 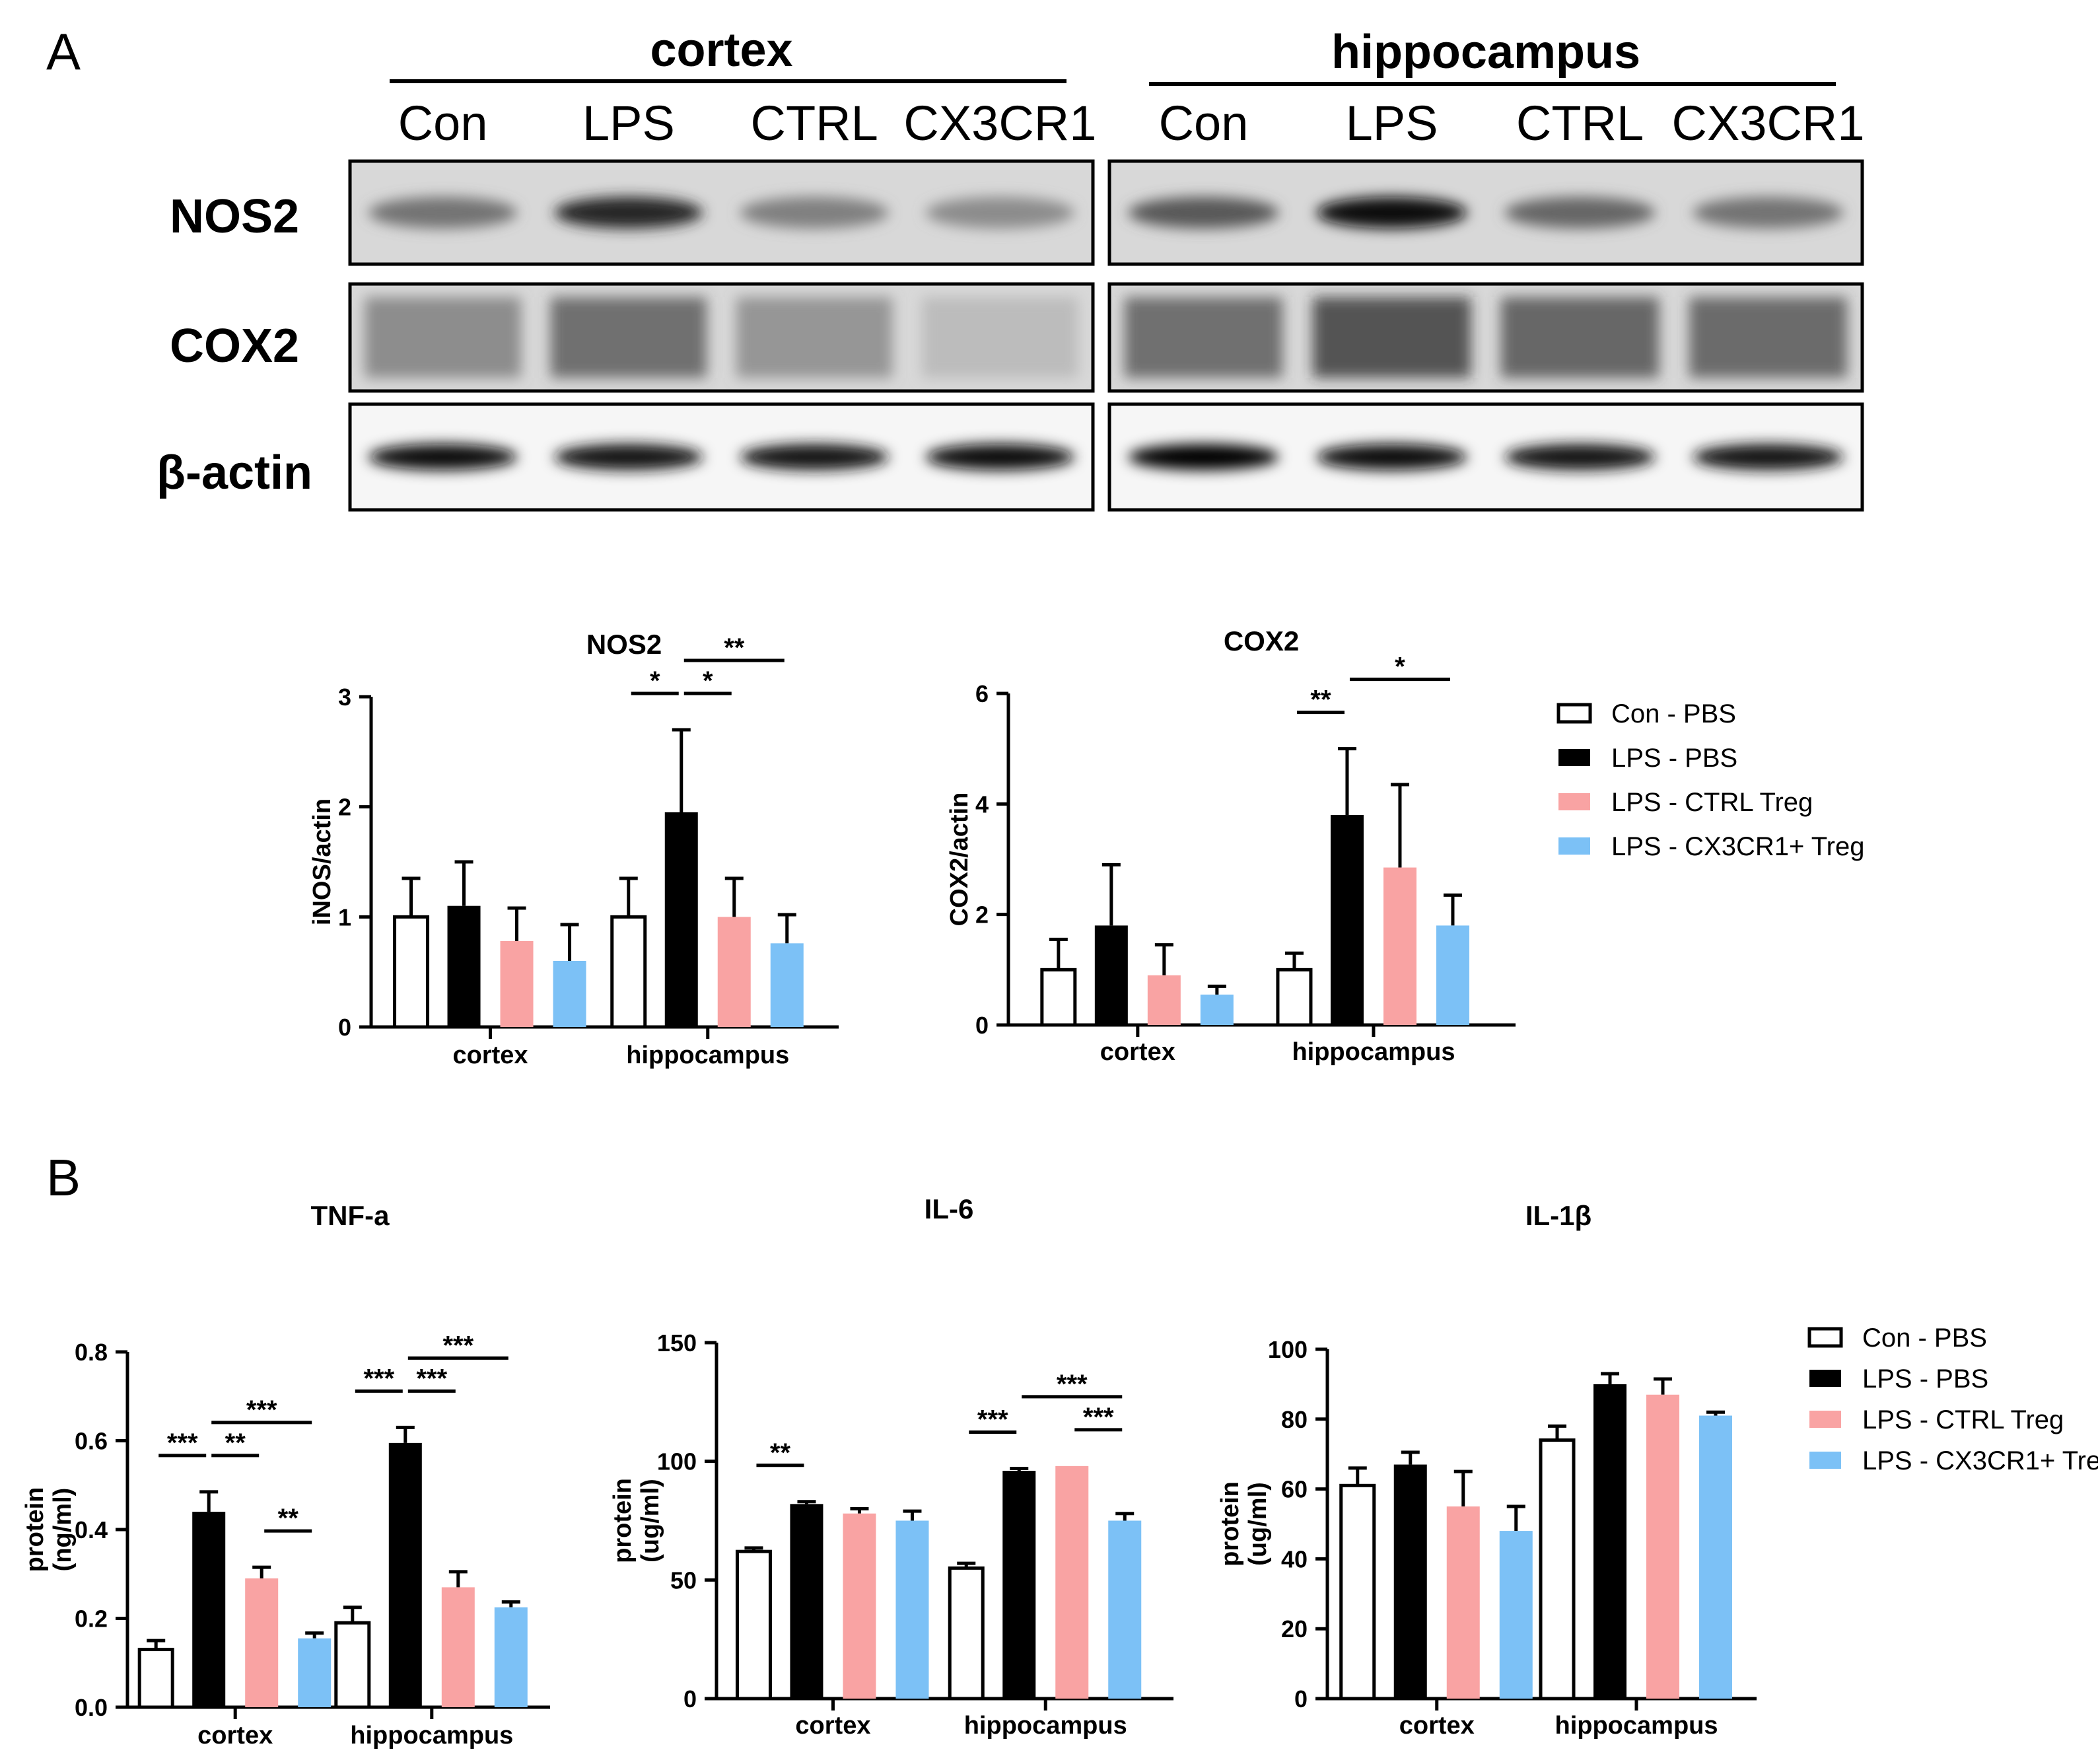 I want to click on blot-lane-label: LPS, so click(x=628, y=123).